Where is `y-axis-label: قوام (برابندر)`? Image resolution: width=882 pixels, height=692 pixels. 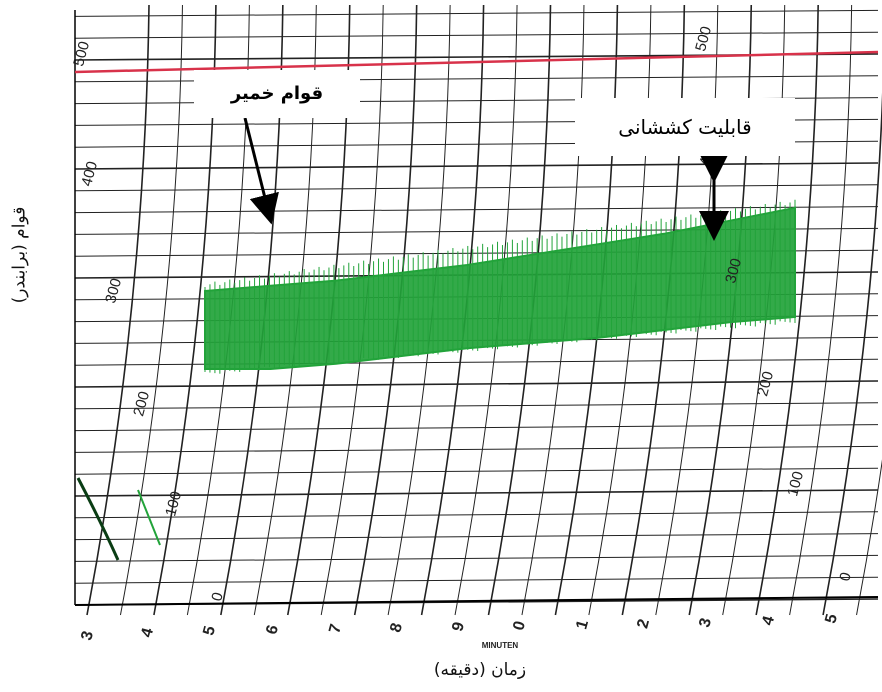
y-axis-label: قوام (برابندر) is located at coordinates (19, 255).